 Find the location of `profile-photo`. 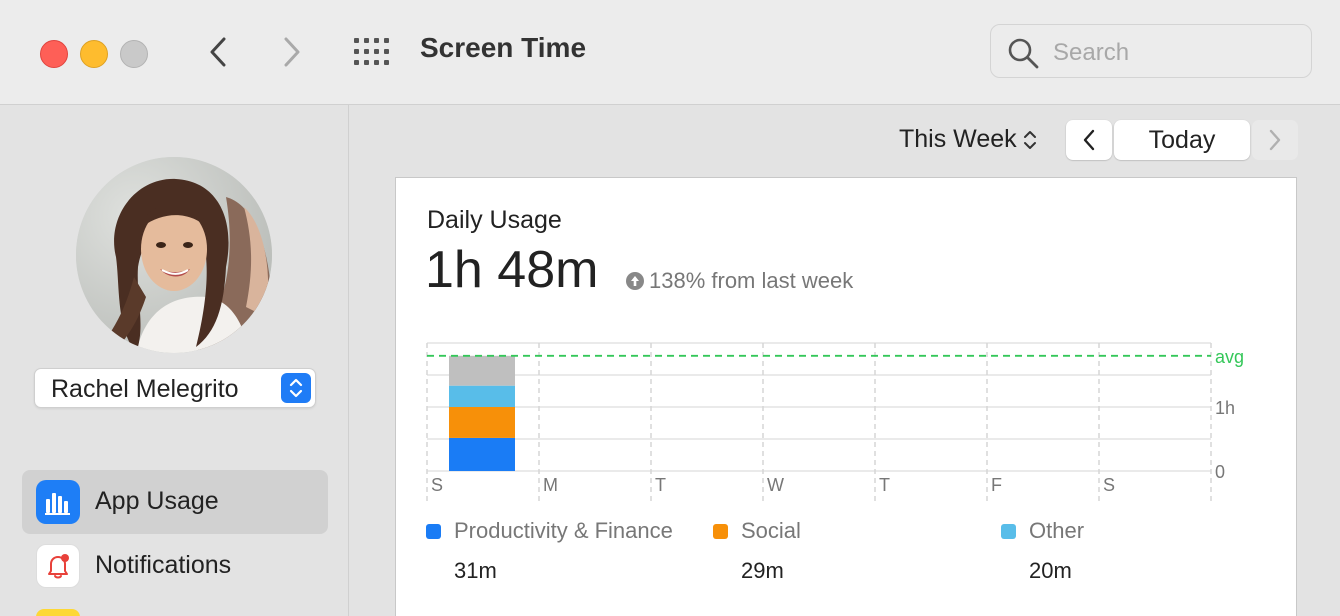

profile-photo is located at coordinates (174, 255).